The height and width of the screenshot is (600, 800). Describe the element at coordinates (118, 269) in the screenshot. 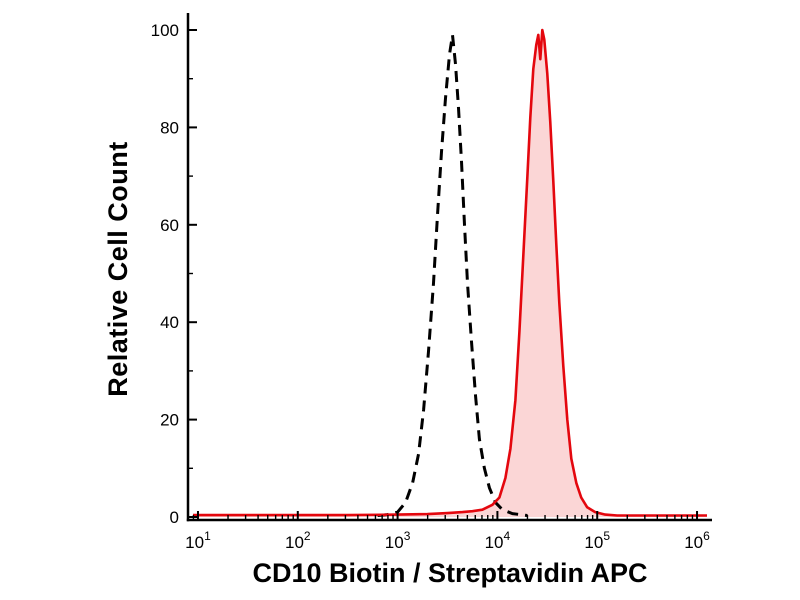

I see `y-axis-title: Relative Cell Count` at that location.